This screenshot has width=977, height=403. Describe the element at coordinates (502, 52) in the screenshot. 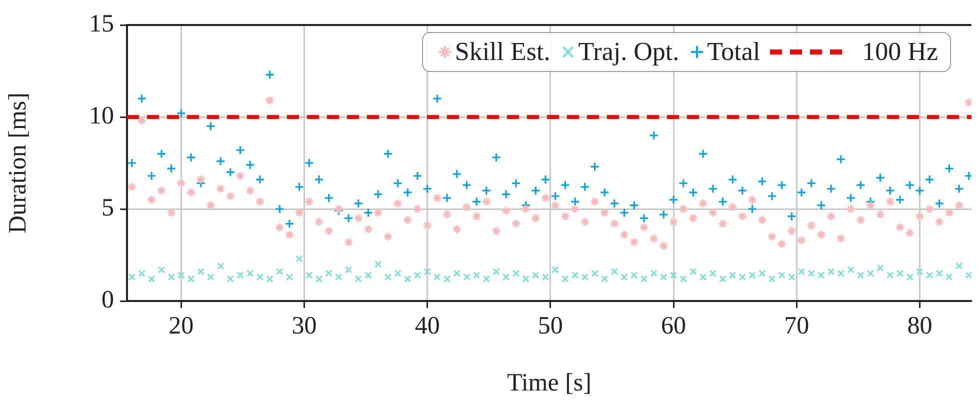

I see `legend-label: Skill Est.` at that location.